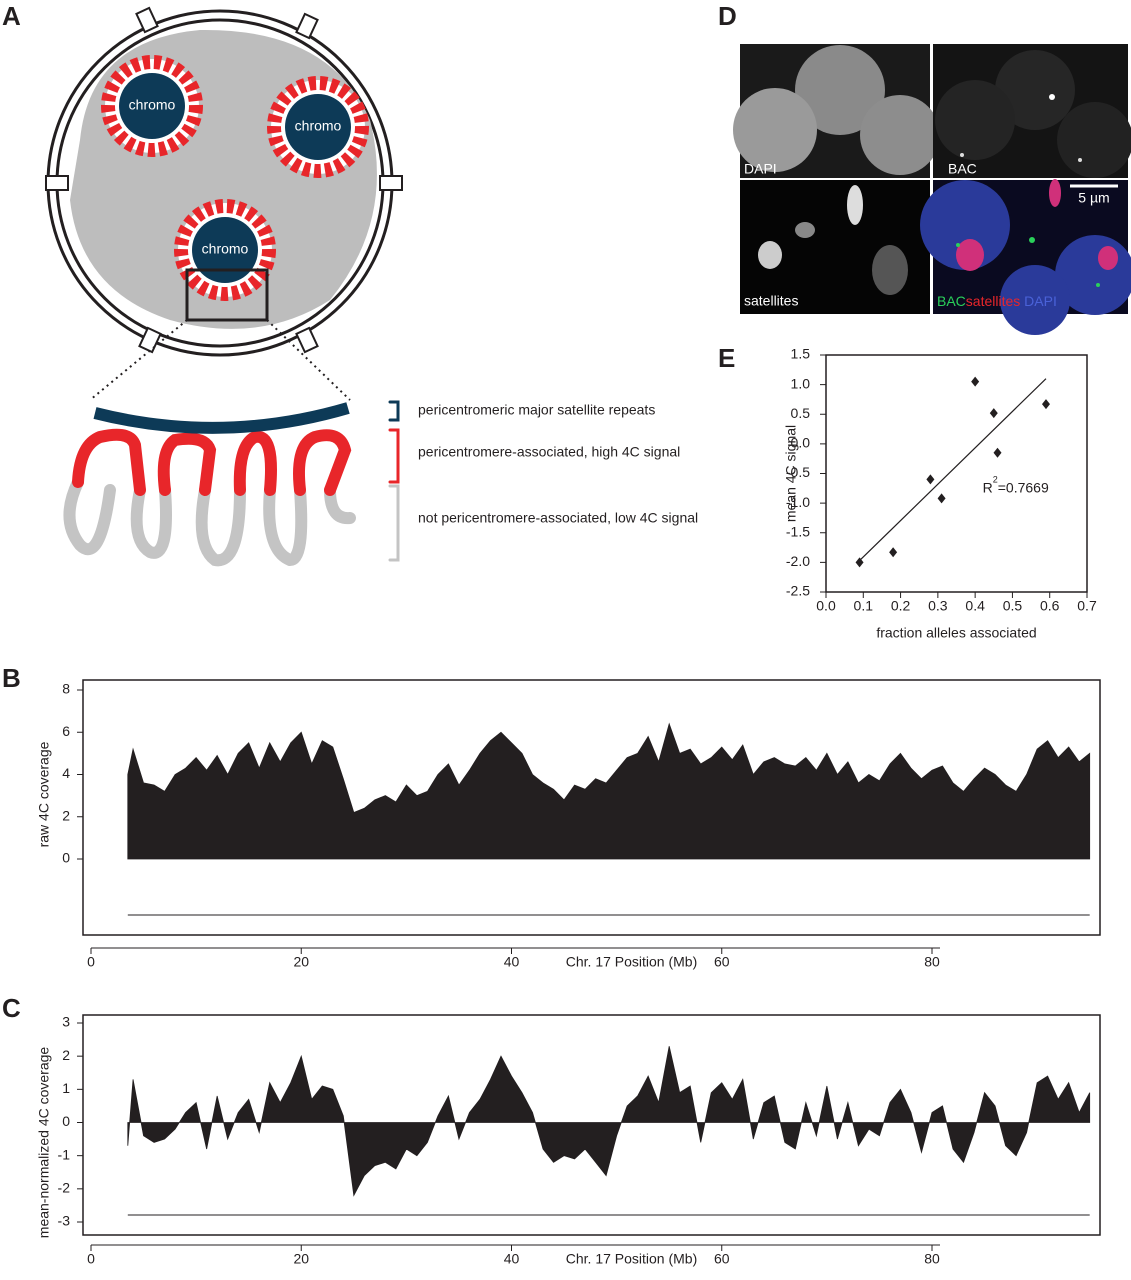 This screenshot has height=1280, width=1131. What do you see at coordinates (1013, 606) in the screenshot?
I see `x-tick-label: 0.5` at bounding box center [1013, 606].